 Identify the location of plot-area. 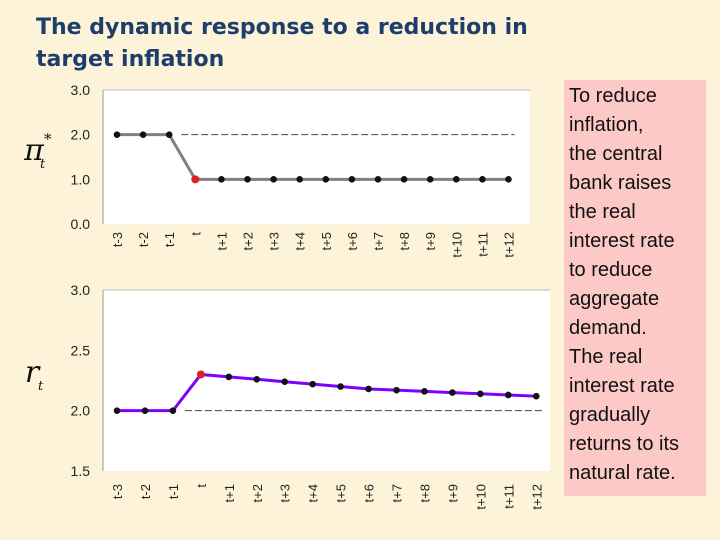
(316, 157).